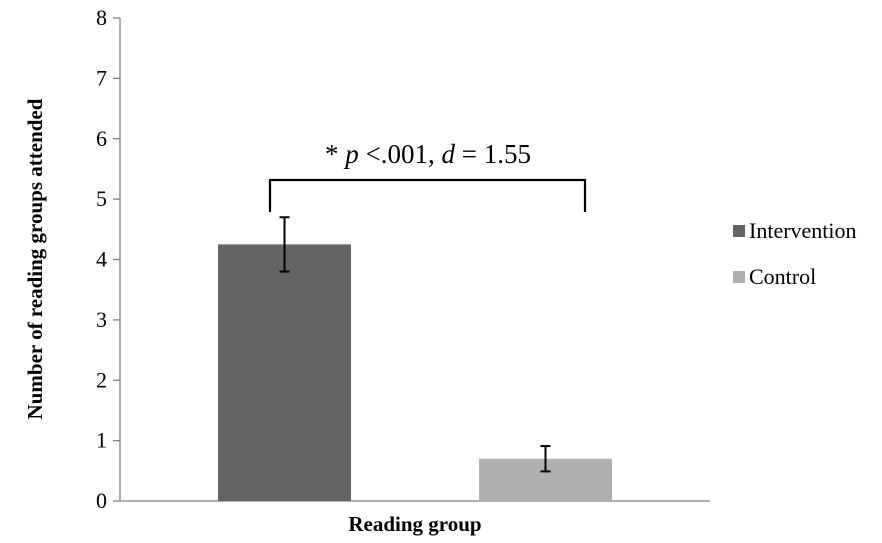  I want to click on y-tick-label: 0, so click(101, 500).